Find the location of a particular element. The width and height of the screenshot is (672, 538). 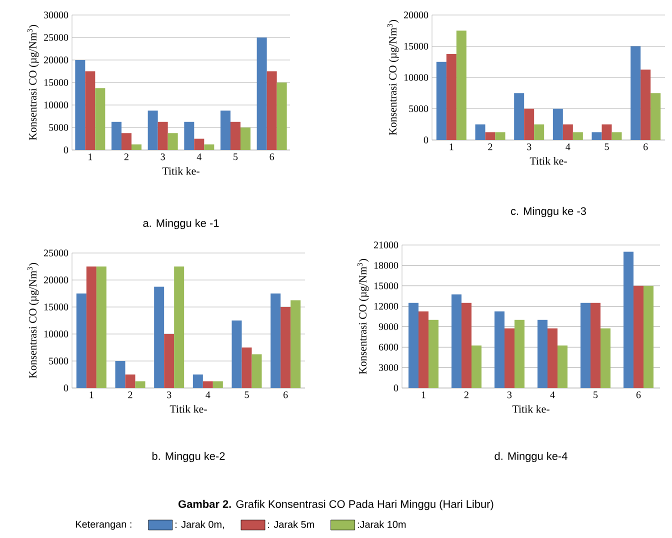

y-tick-label: 25000 is located at coordinates (56, 253).